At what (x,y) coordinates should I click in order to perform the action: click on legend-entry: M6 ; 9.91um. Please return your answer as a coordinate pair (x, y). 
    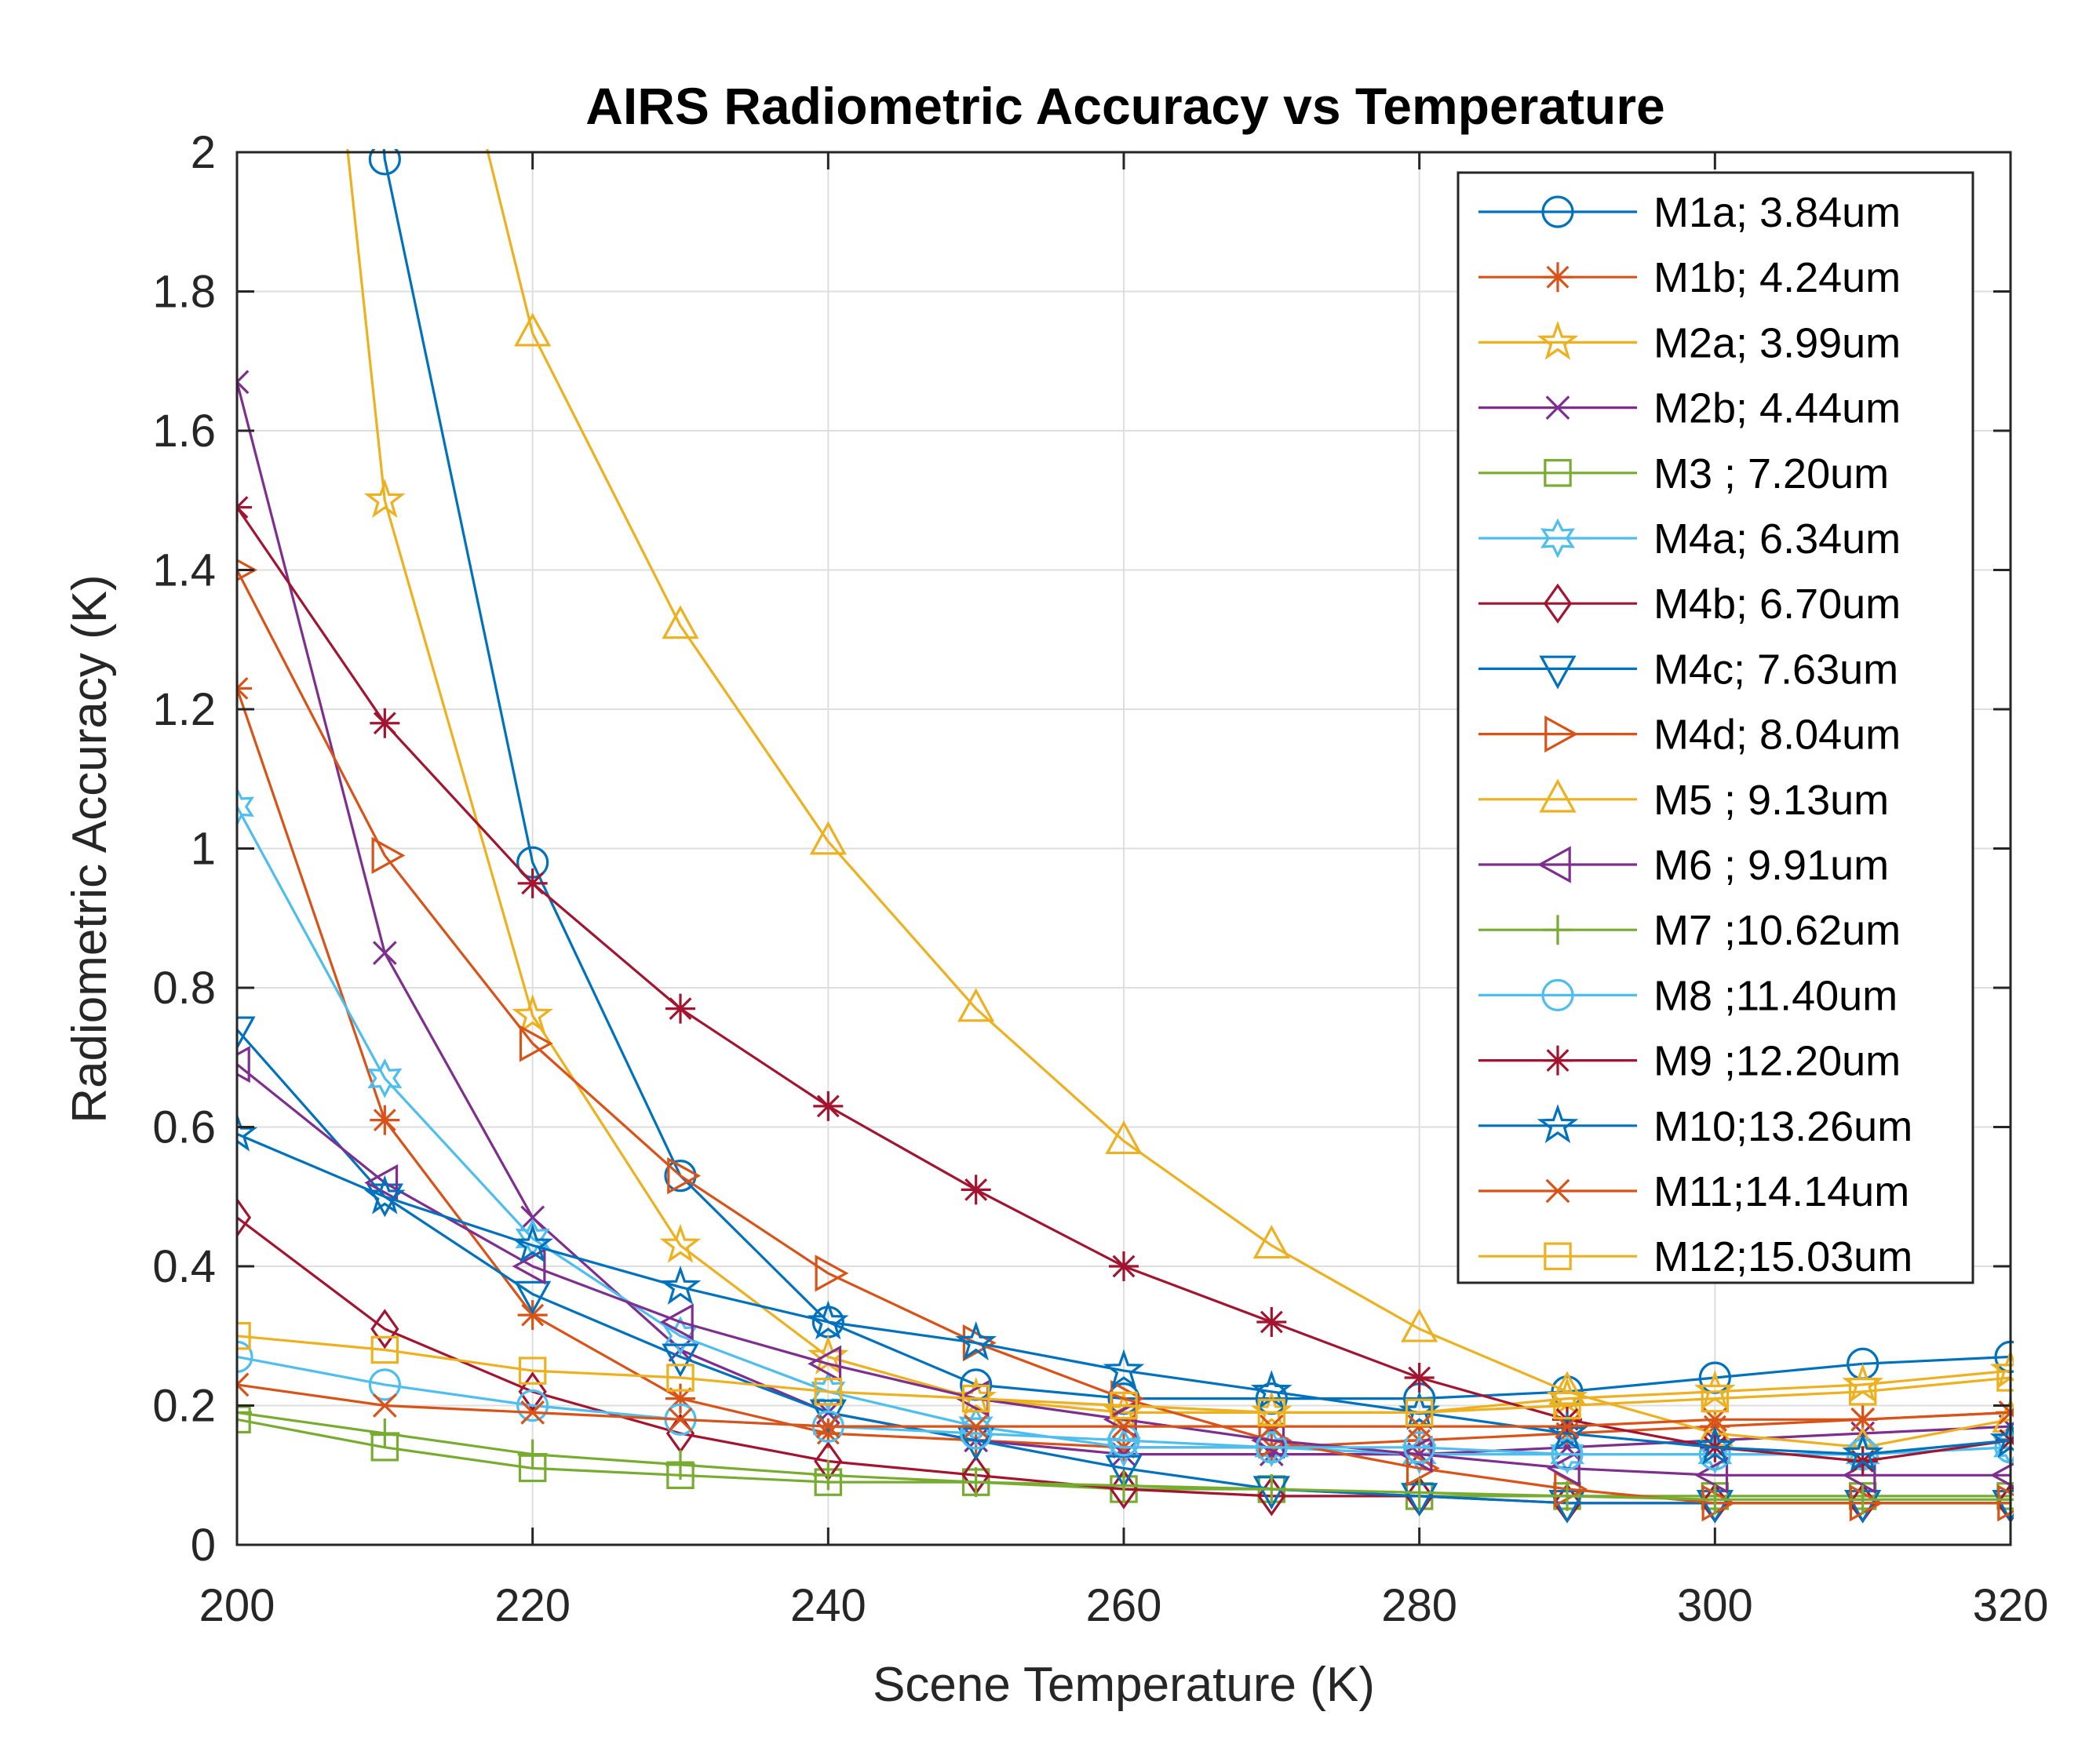
    Looking at the image, I should click on (1683, 865).